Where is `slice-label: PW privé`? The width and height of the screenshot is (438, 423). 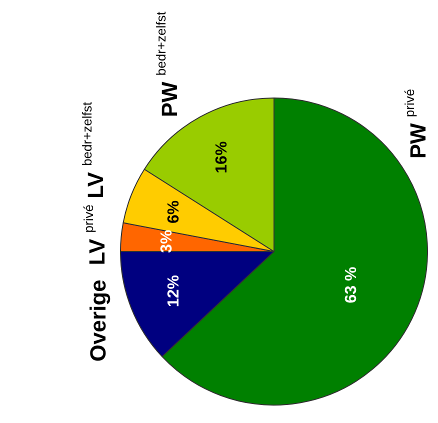 slice-label: PW privé is located at coordinates (416, 123).